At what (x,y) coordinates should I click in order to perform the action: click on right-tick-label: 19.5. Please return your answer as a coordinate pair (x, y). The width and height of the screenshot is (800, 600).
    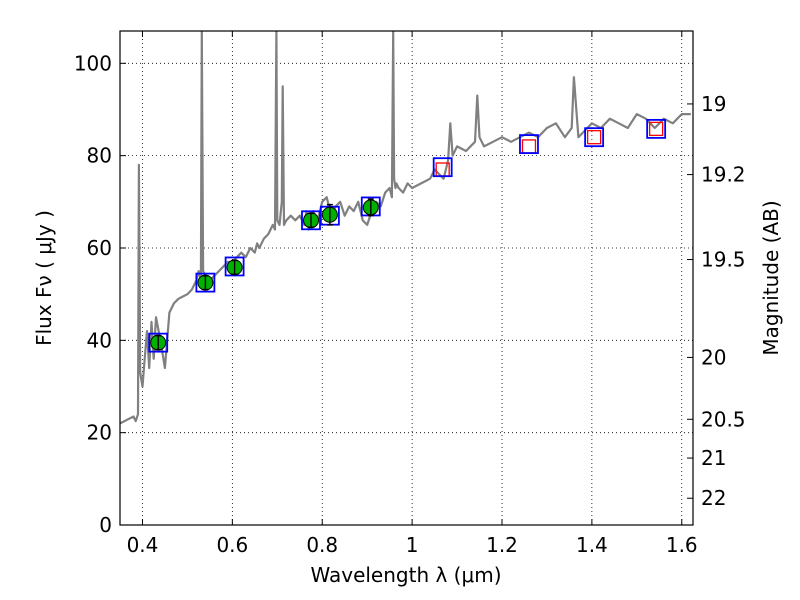
    Looking at the image, I should click on (723, 260).